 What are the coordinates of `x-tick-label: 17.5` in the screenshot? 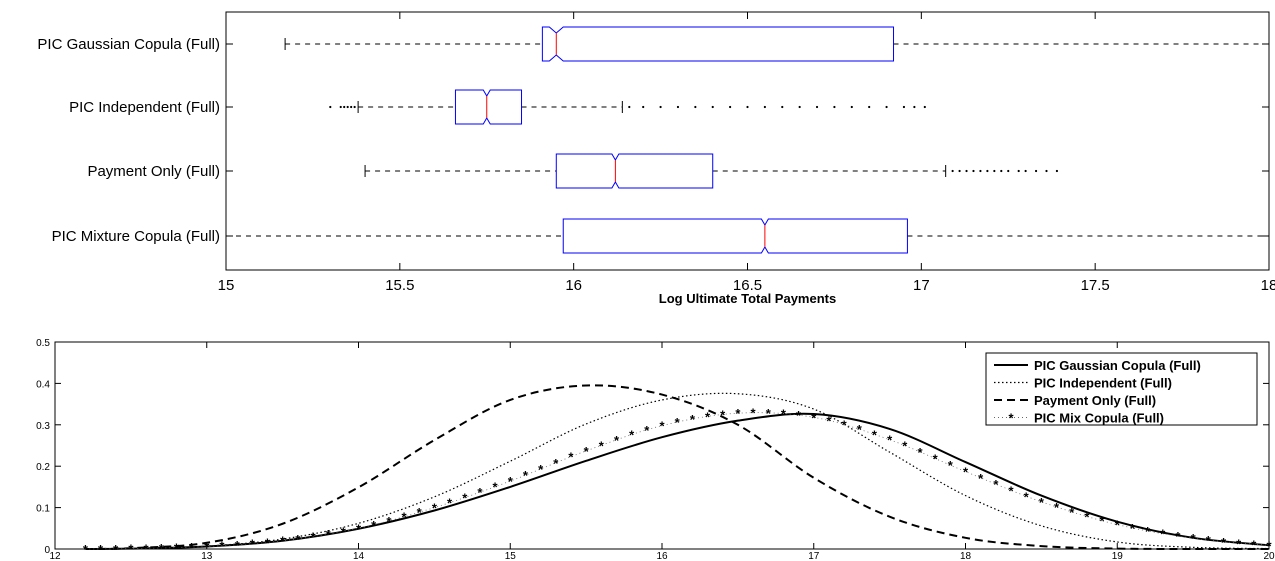 It's located at (1095, 285).